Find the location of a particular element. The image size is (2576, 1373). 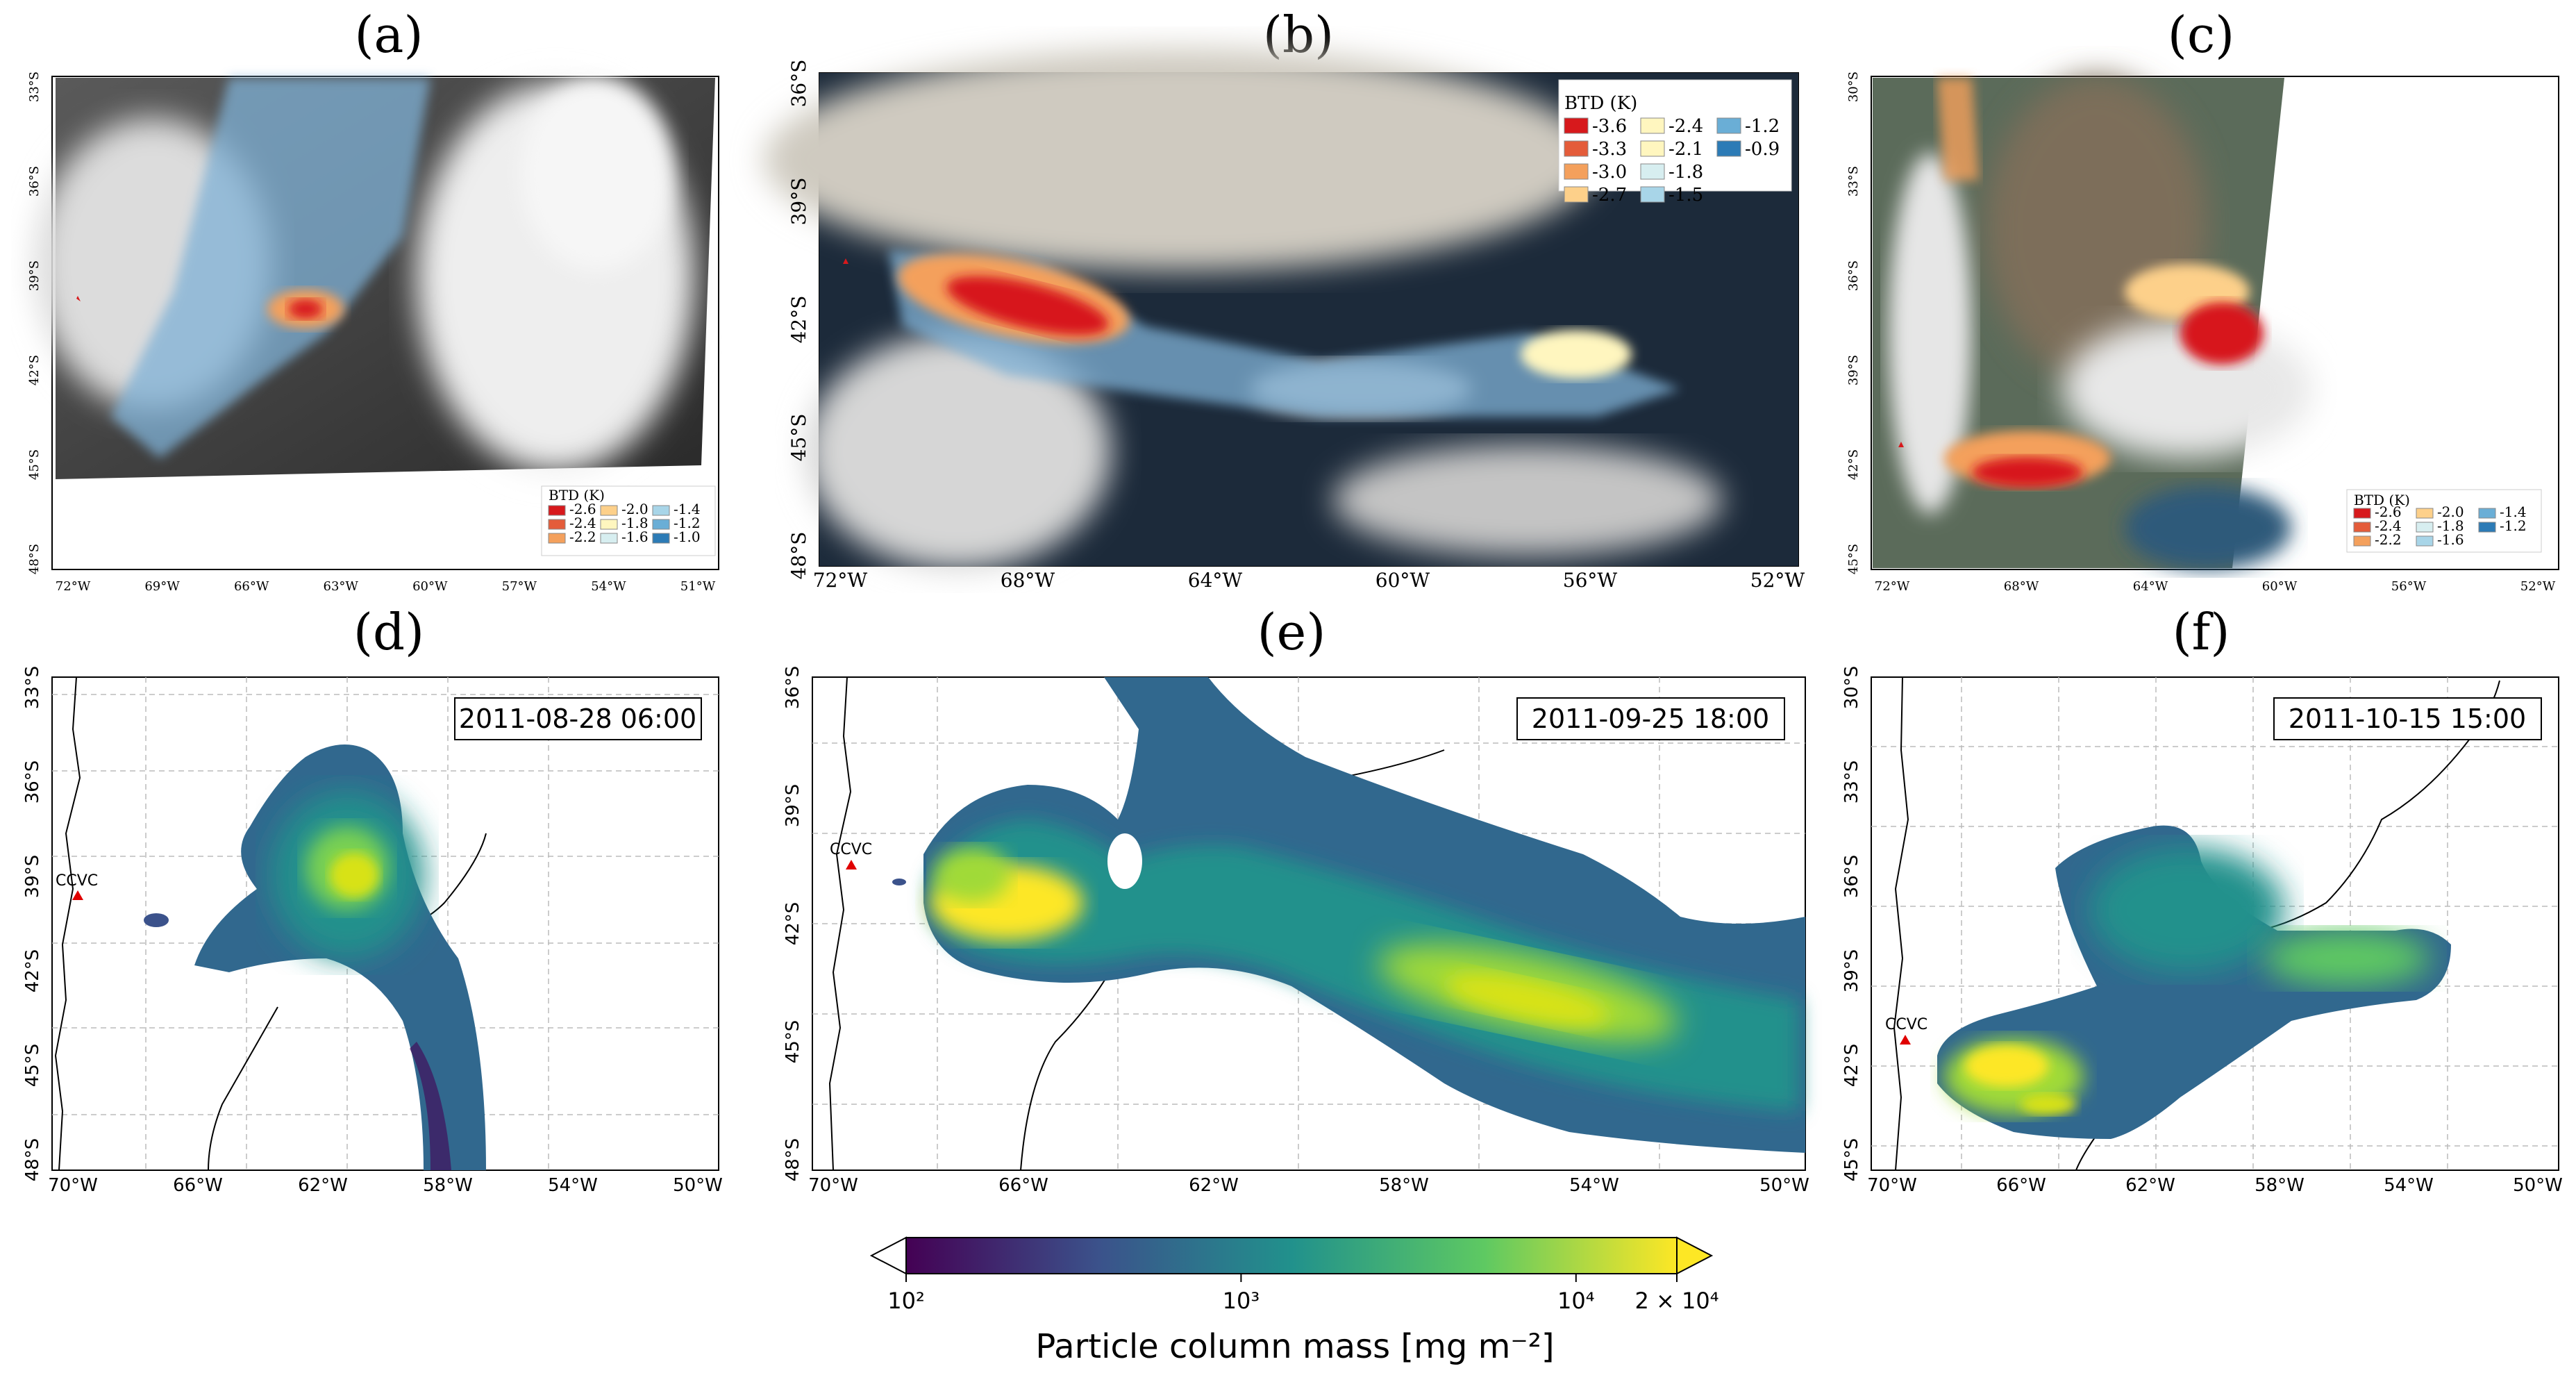

panel-c-lat-tick: 33°S is located at coordinates (1853, 181).